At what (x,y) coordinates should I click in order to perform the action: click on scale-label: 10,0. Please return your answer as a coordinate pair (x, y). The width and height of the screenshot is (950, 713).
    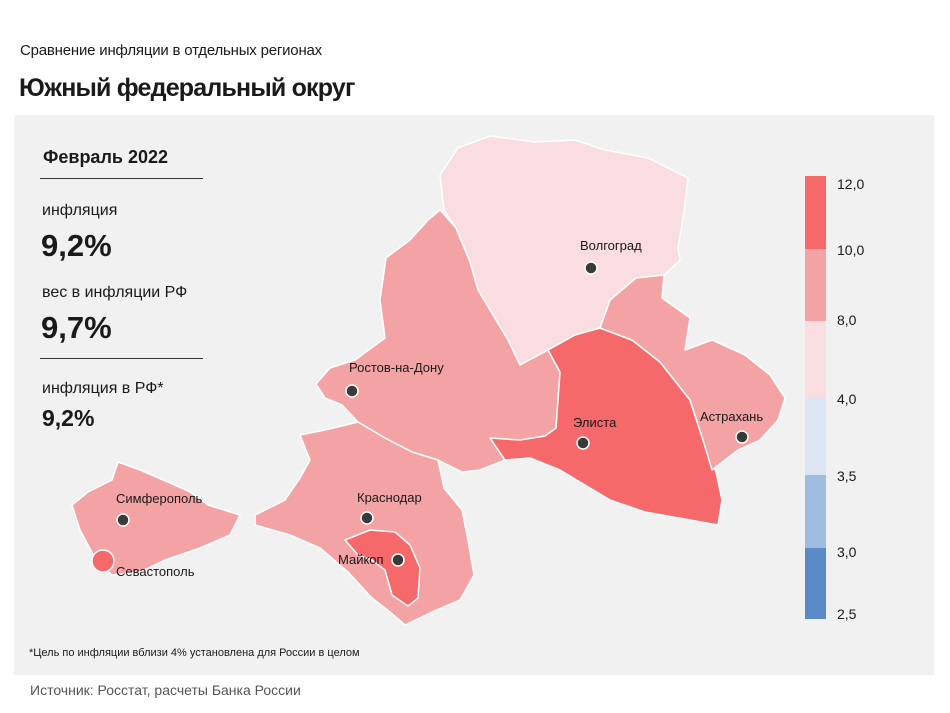
    Looking at the image, I should click on (851, 250).